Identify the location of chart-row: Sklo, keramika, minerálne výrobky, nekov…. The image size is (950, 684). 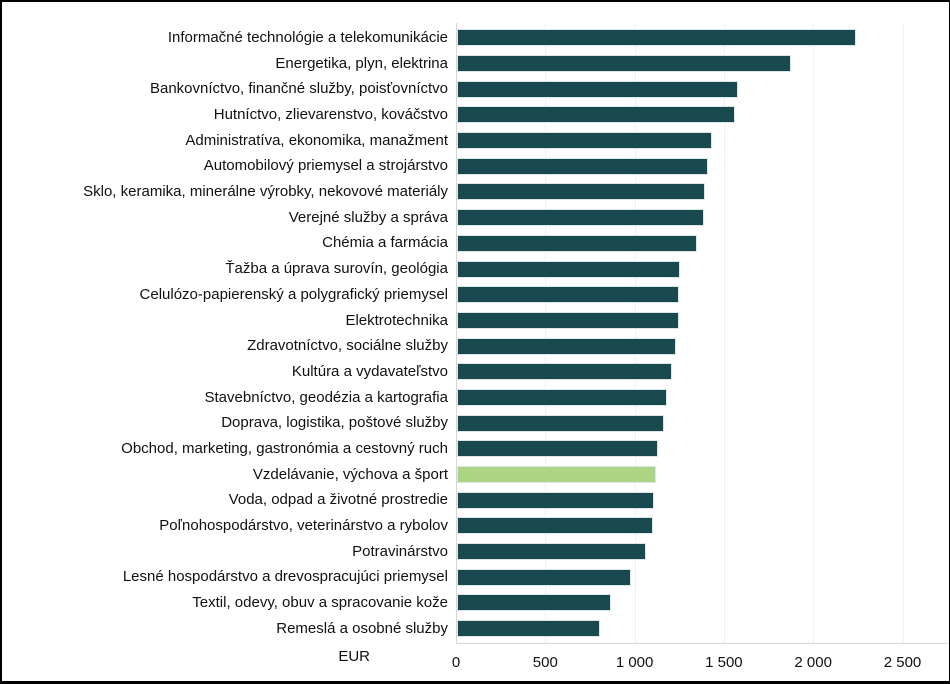
(476, 192).